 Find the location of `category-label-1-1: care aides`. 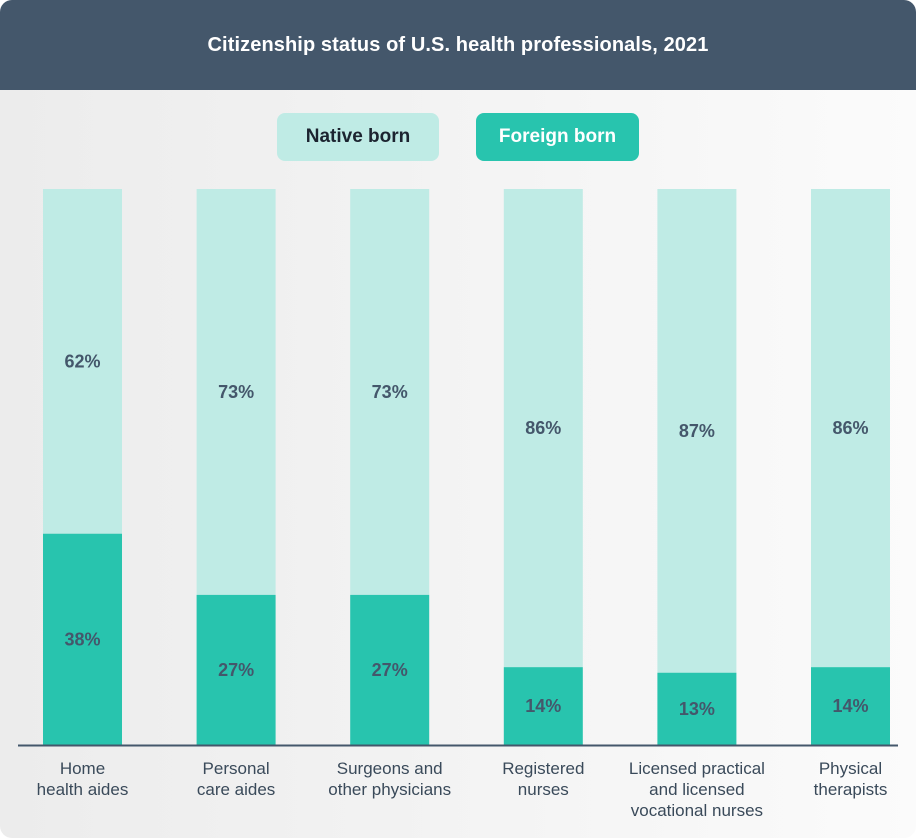

category-label-1-1: care aides is located at coordinates (236, 789).